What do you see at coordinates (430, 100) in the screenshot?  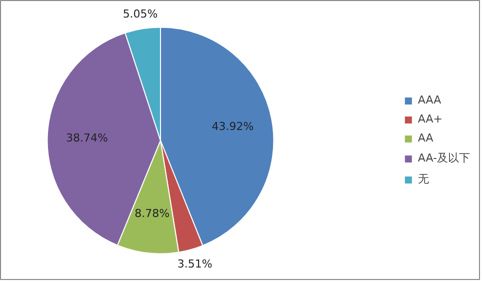 I see `legend-label: AAA` at bounding box center [430, 100].